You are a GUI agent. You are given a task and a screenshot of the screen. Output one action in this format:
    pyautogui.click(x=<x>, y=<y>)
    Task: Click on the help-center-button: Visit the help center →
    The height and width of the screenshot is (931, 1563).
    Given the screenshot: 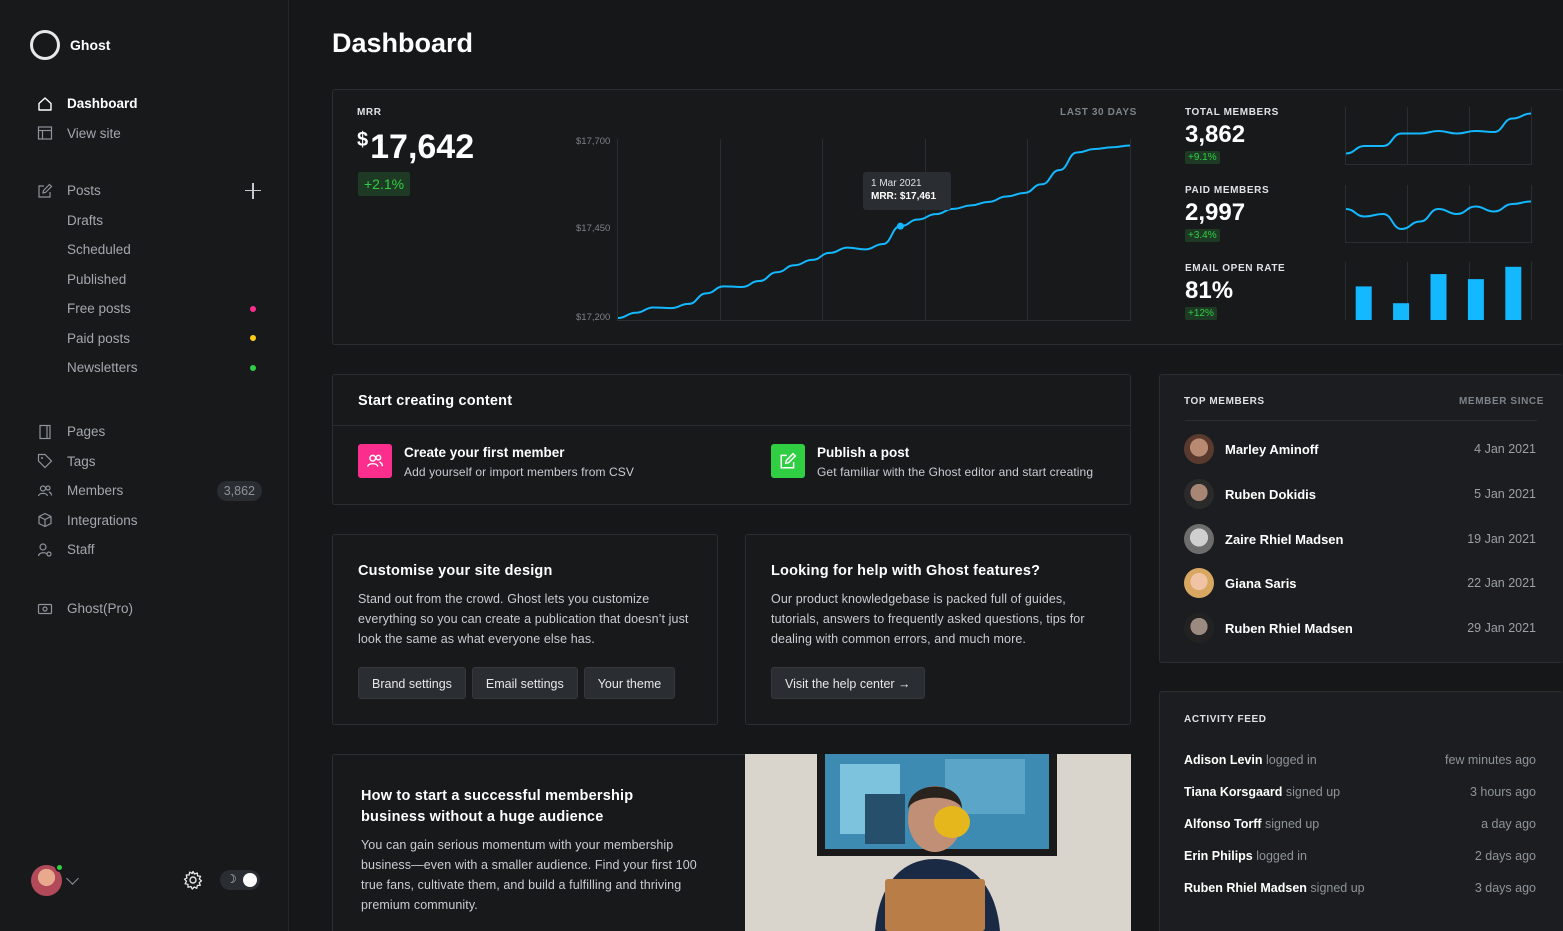 What is the action you would take?
    pyautogui.click(x=848, y=683)
    